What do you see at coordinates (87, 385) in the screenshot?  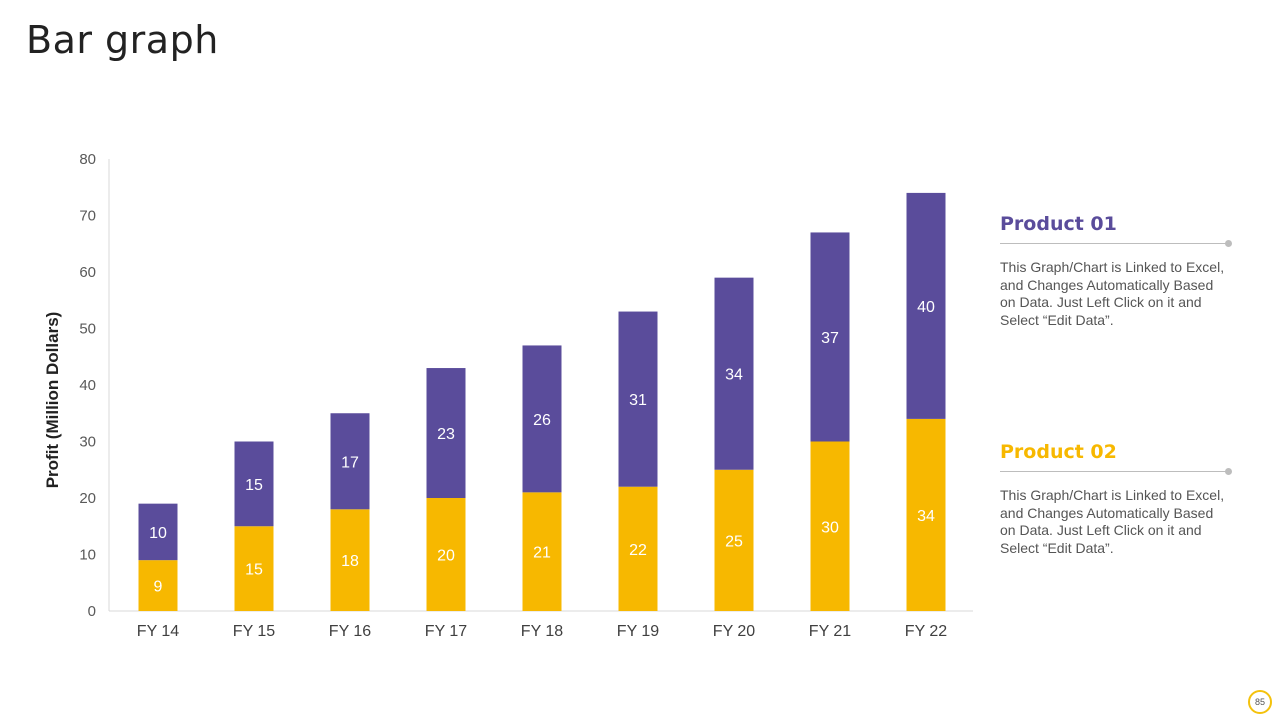 I see `y-tick-label: 40` at bounding box center [87, 385].